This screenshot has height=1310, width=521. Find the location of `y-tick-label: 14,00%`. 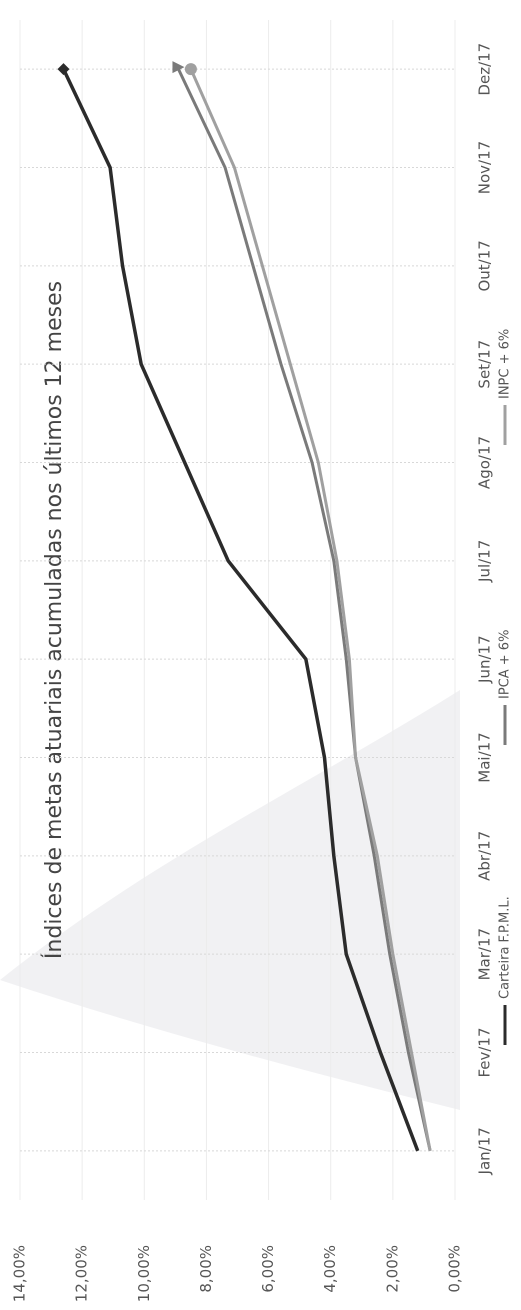

y-tick-label: 14,00% is located at coordinates (20, 1273).